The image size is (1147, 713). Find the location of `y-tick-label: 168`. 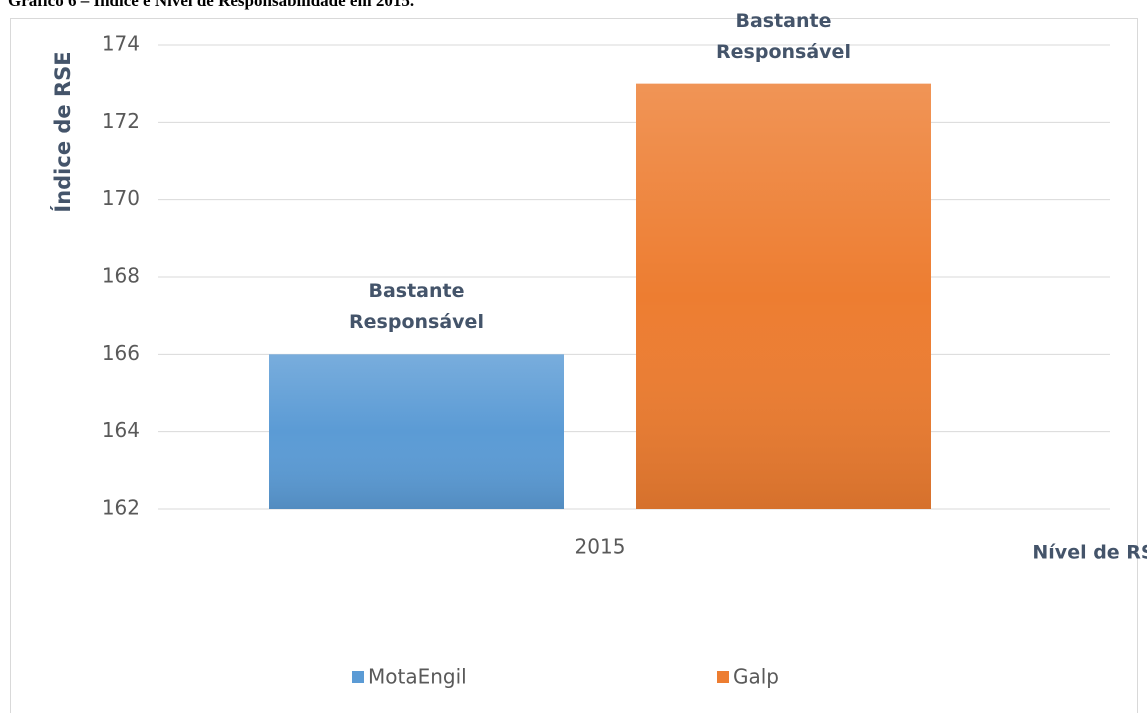

y-tick-label: 168 is located at coordinates (121, 276).